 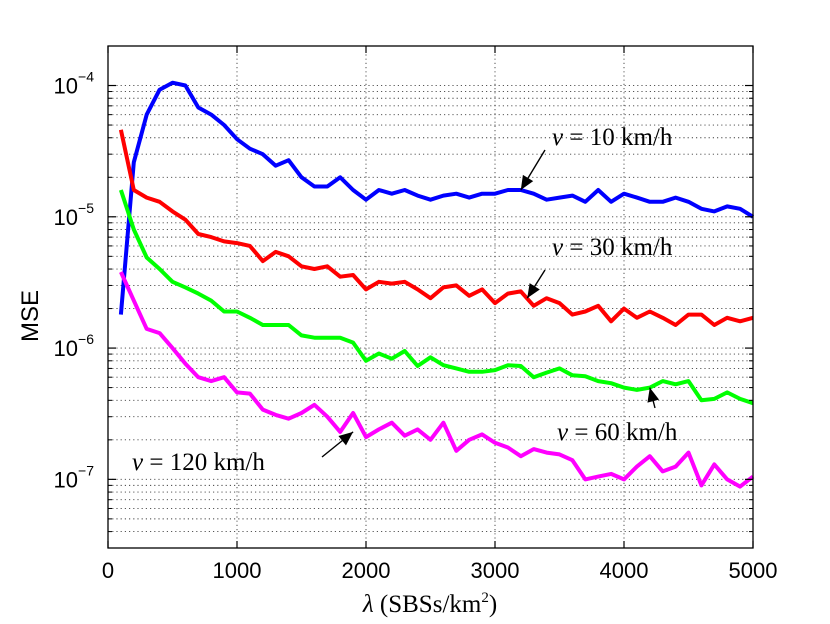 I want to click on x-axis-units-close: ), so click(x=493, y=604).